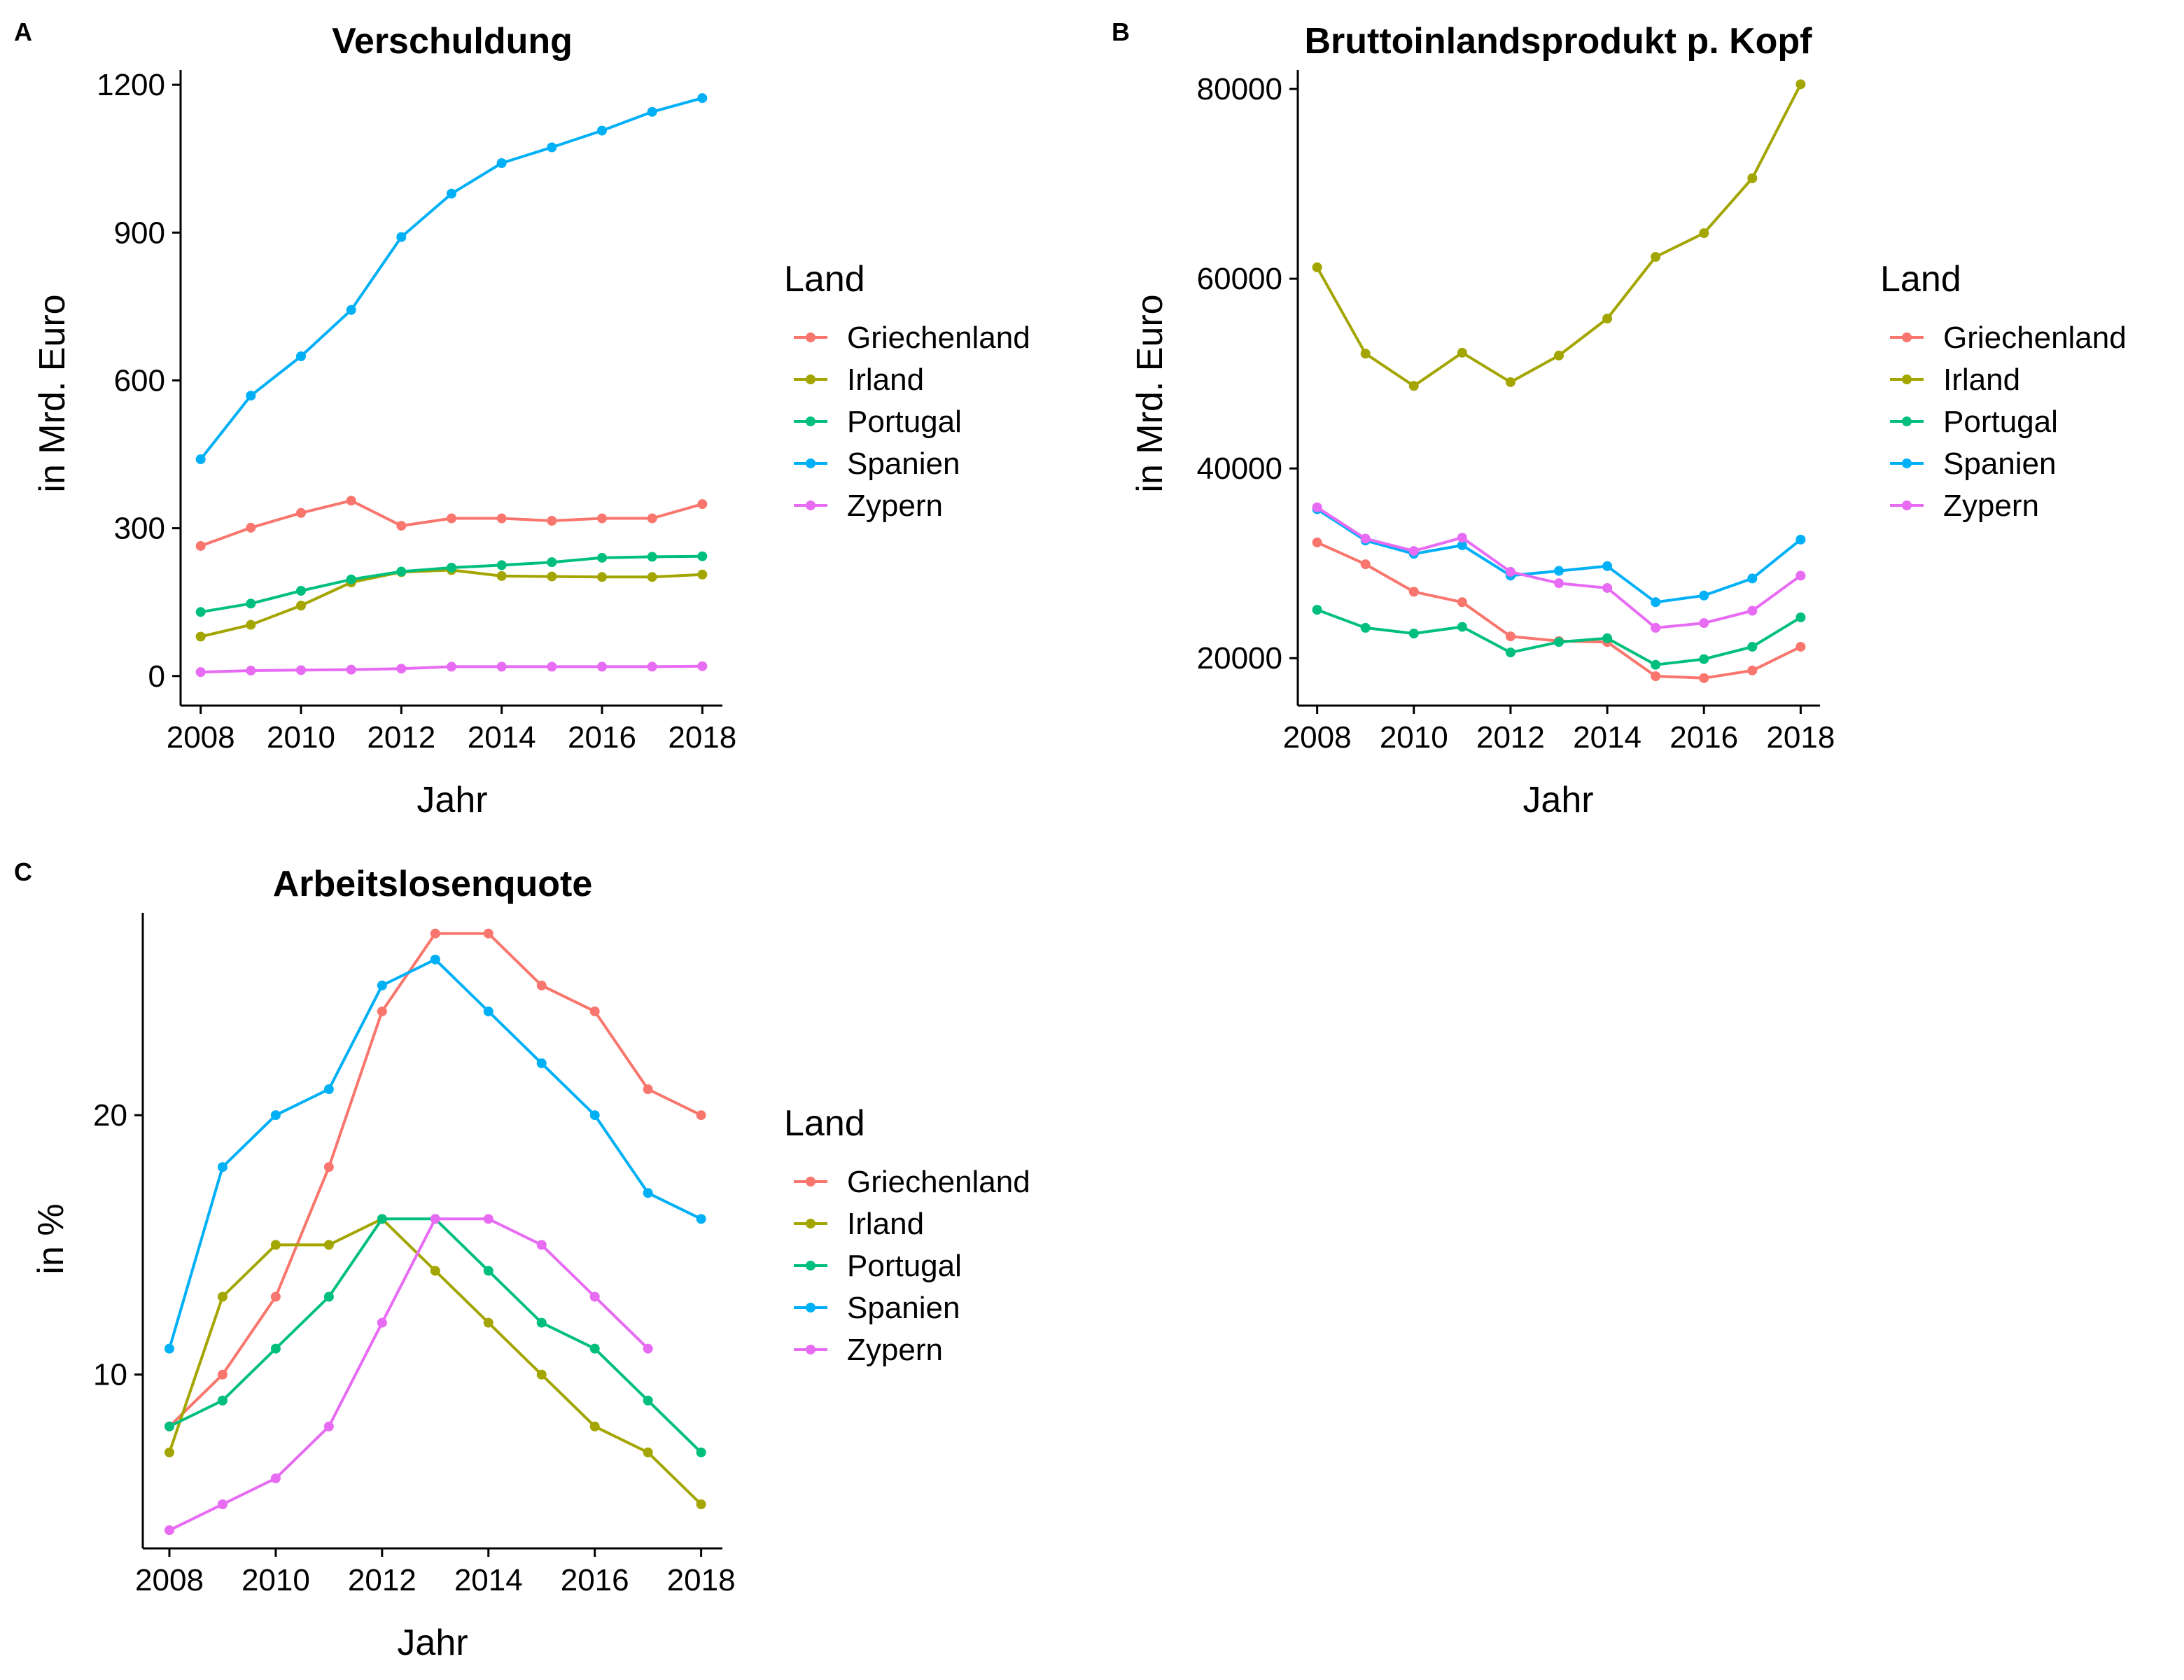 Image resolution: width=2184 pixels, height=1680 pixels. Describe the element at coordinates (23, 32) in the screenshot. I see `panel-a-tag: A` at that location.